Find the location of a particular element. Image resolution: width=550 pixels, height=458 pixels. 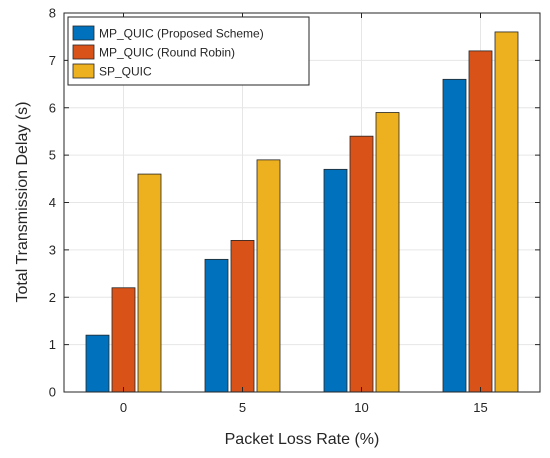

x-axis-label: Packet Loss Rate (%) is located at coordinates (302, 439).